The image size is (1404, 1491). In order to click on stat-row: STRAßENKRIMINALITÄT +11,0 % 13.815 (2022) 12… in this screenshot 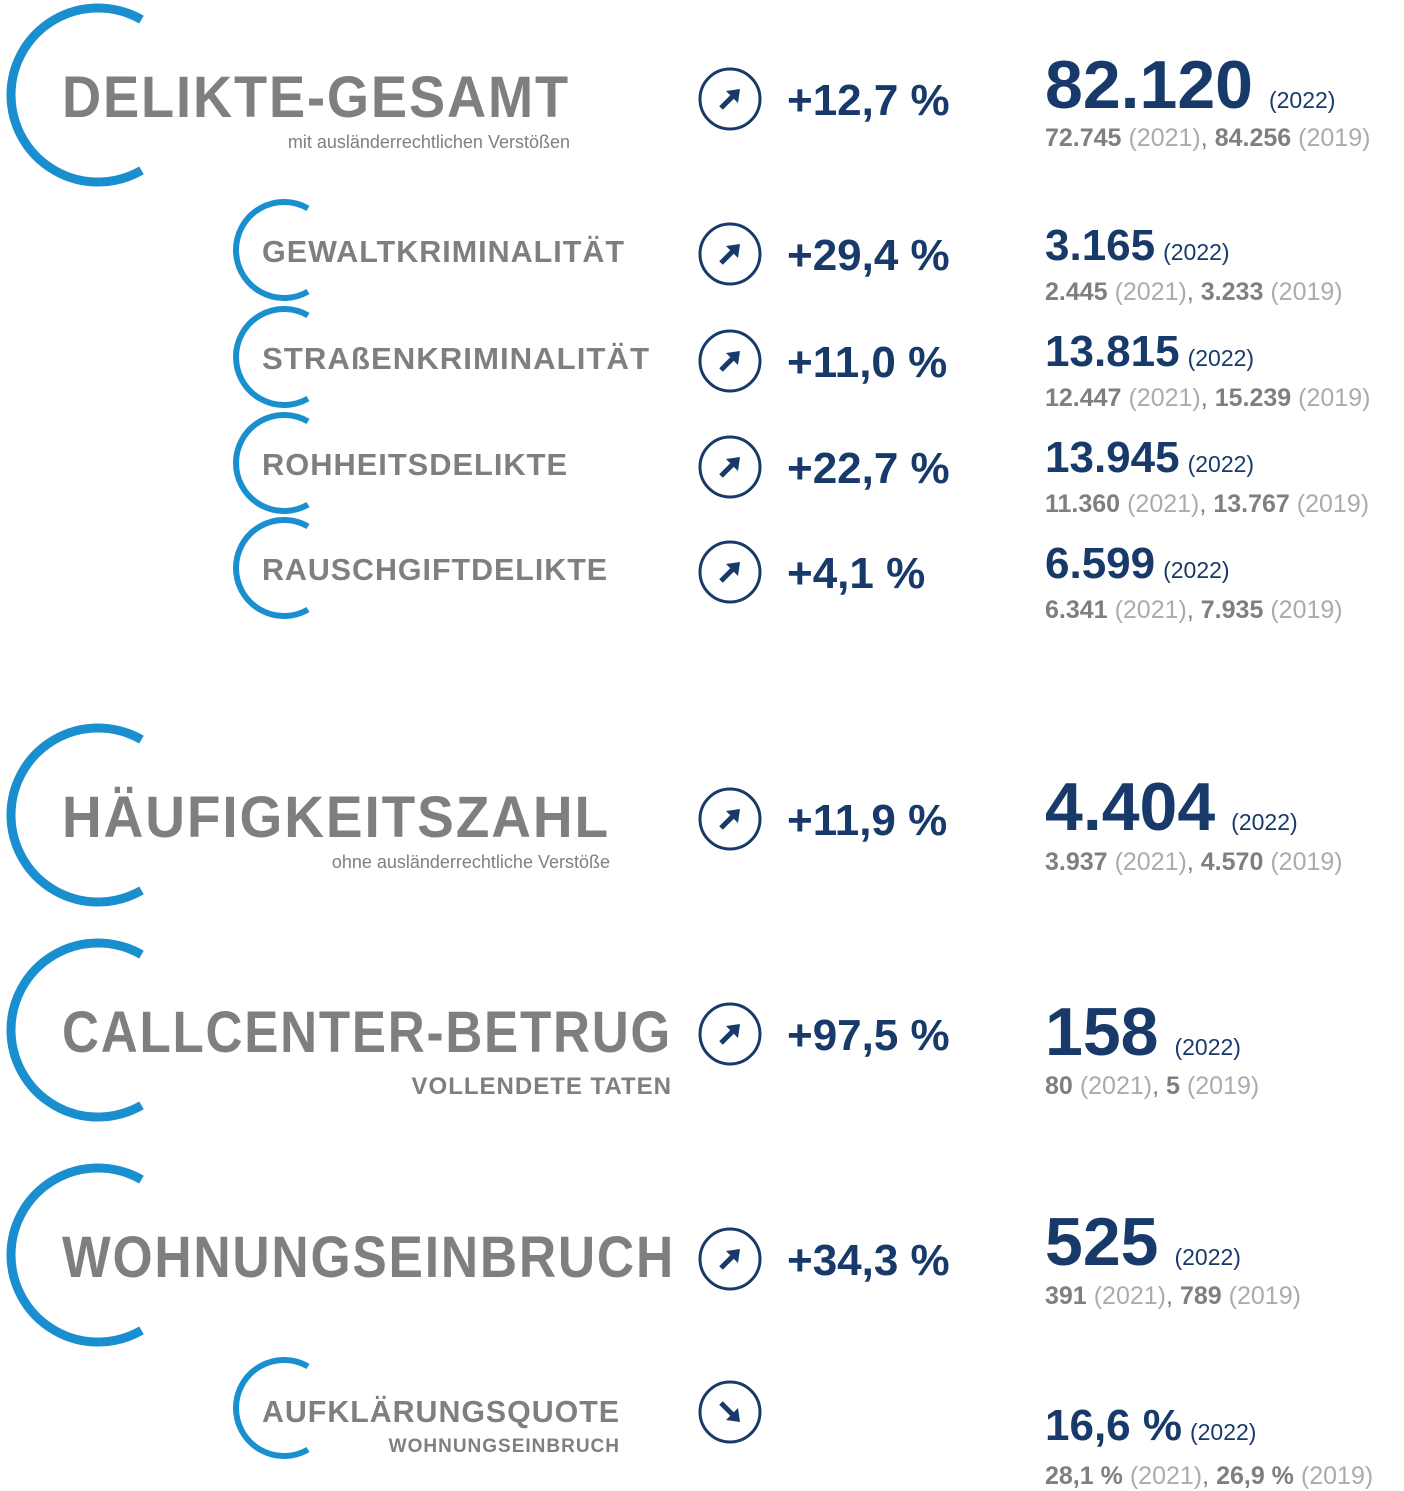, I will do `click(801, 359)`.